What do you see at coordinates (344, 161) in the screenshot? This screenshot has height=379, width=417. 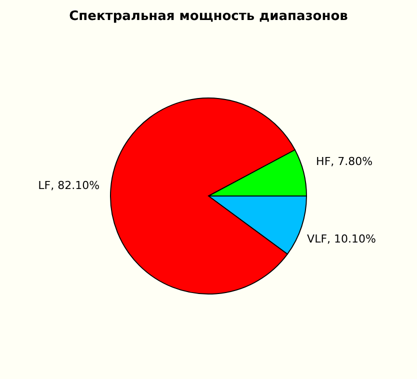 I see `slice-label: HF, 7.80%` at bounding box center [344, 161].